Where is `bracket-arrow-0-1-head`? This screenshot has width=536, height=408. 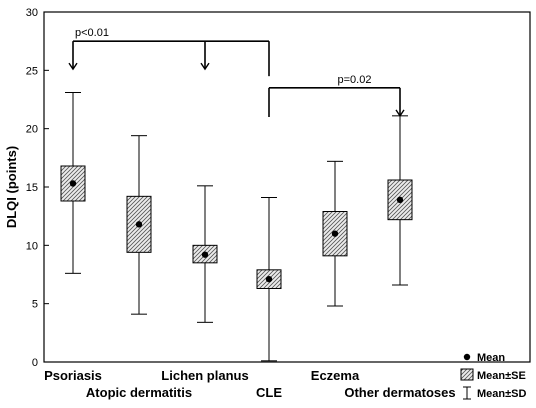 bracket-arrow-0-1-head is located at coordinates (205, 66).